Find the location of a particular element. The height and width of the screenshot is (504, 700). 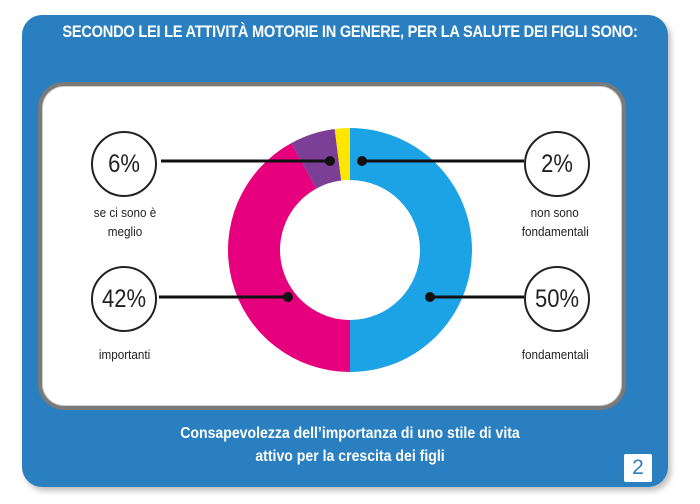

value-text-importanti: 42% is located at coordinates (124, 298).